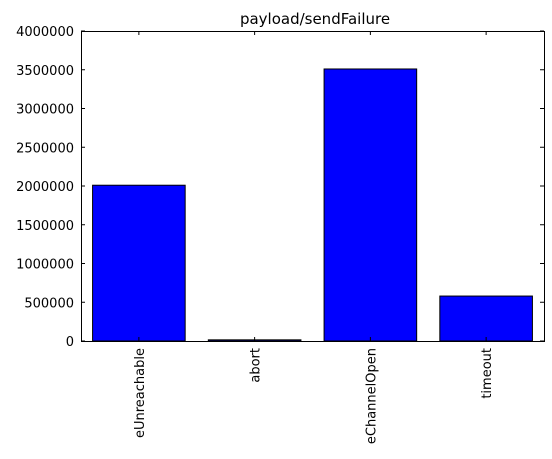 Image resolution: width=552 pixels, height=459 pixels. Describe the element at coordinates (45, 32) in the screenshot. I see `y-tick-label: 4000000` at that location.